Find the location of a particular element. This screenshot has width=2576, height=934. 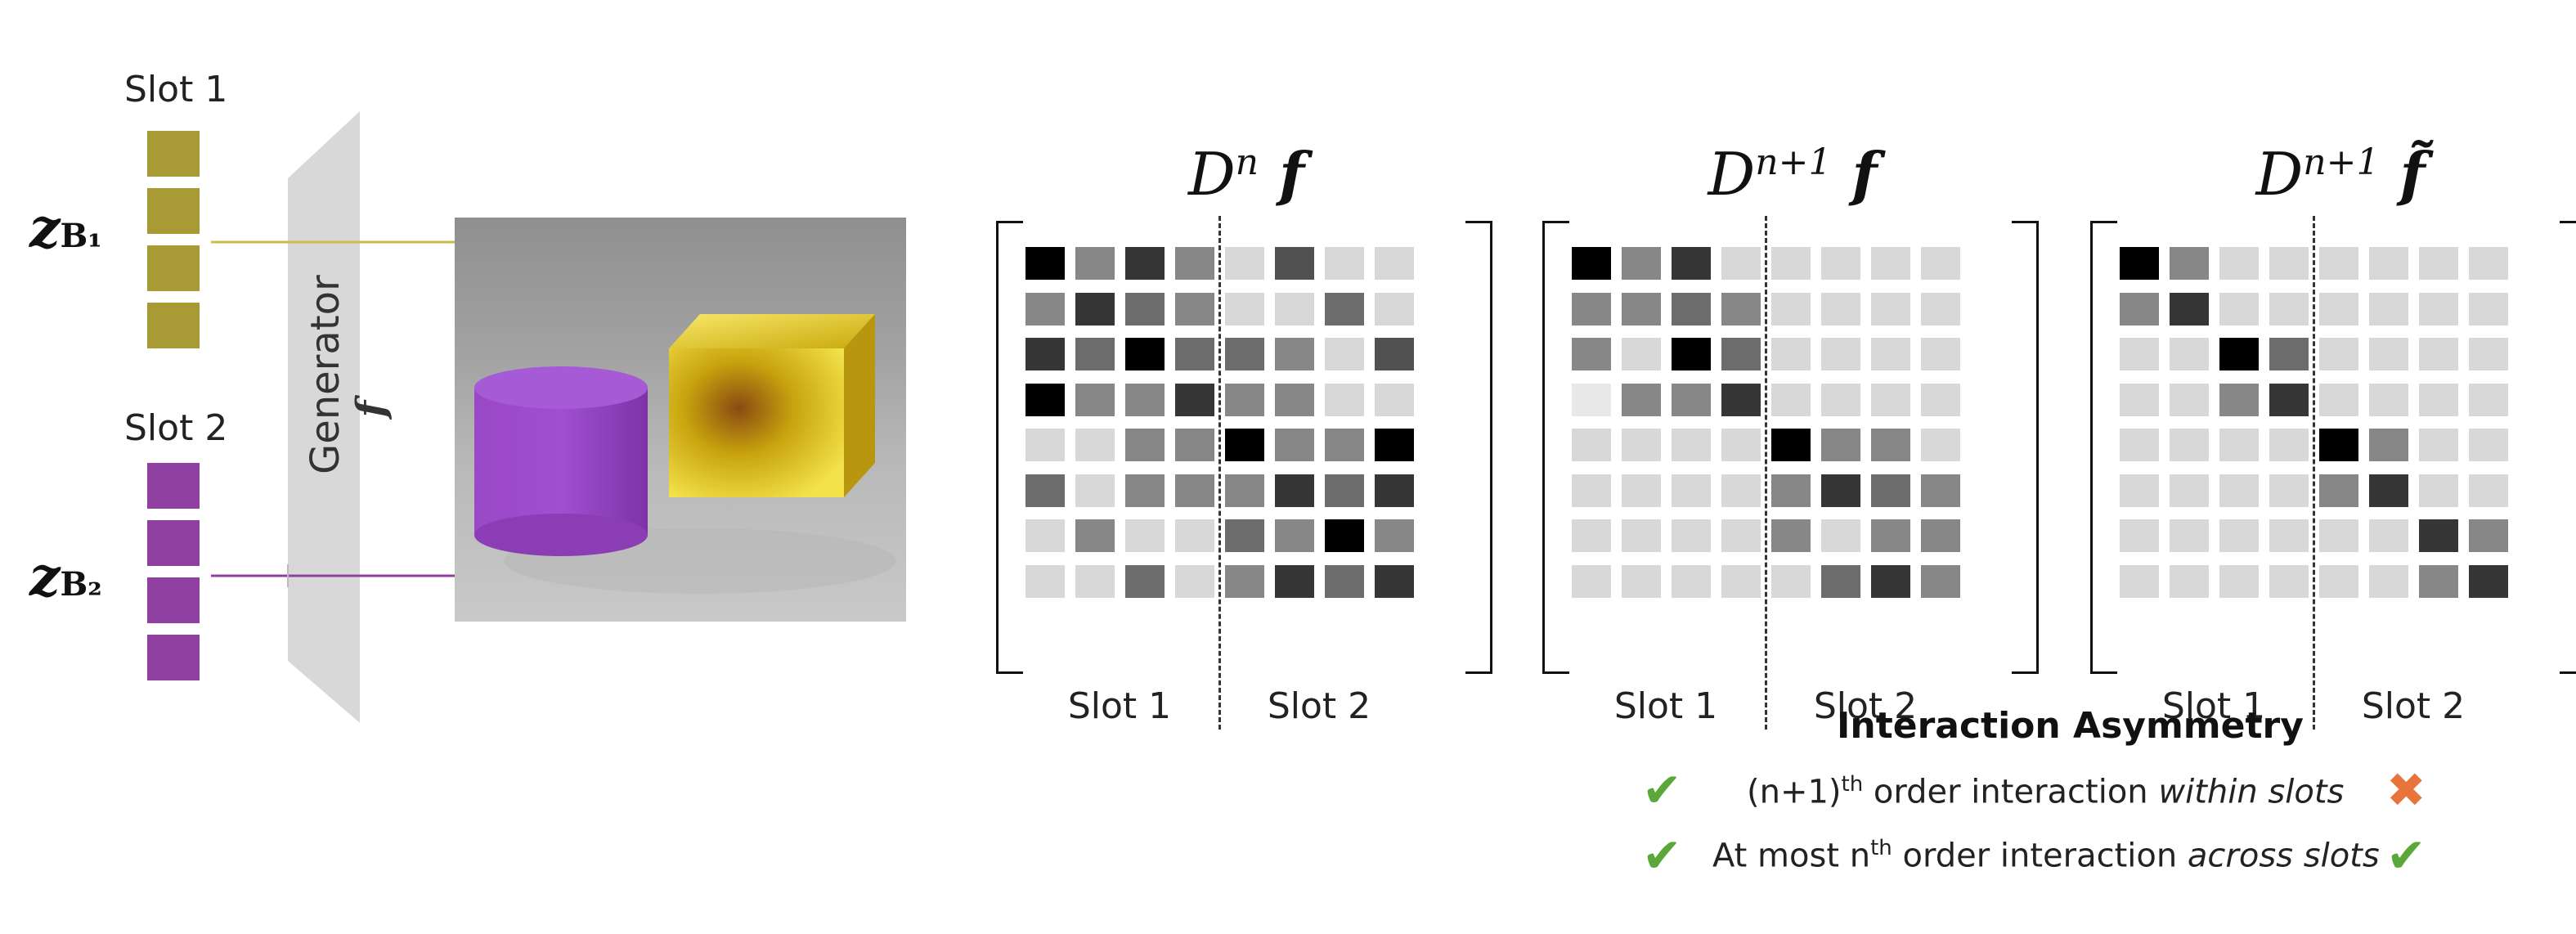

matrix-title-function: f̃ is located at coordinates (2402, 174).